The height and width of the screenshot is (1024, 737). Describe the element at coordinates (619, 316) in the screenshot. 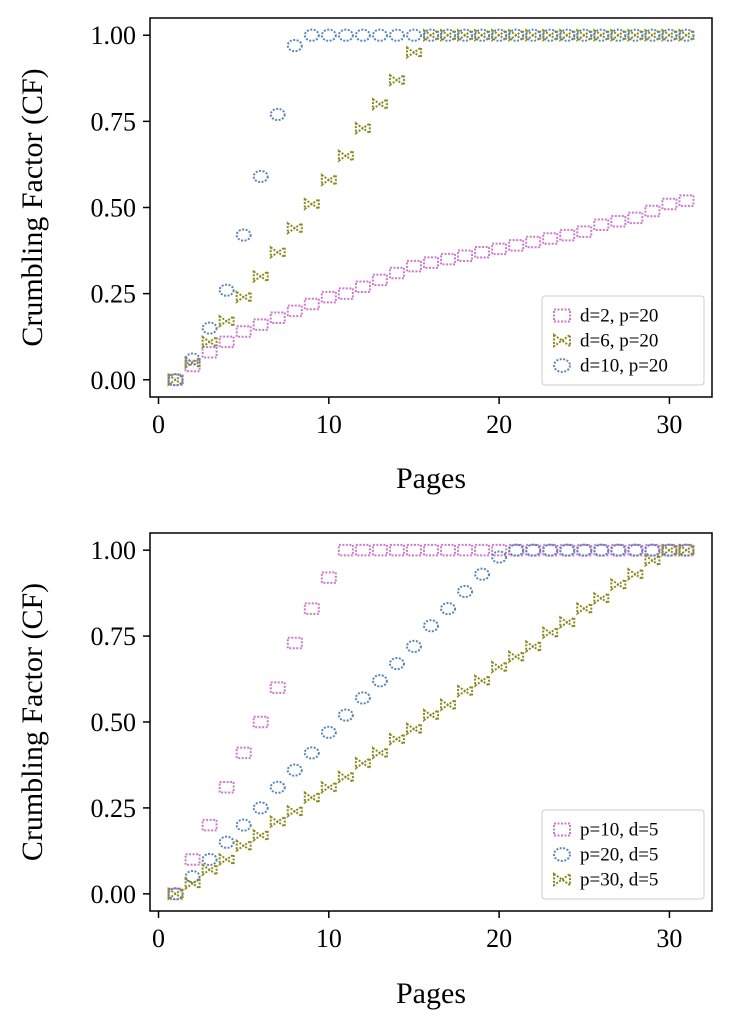

I see `legend-label: d=2, p=20` at that location.